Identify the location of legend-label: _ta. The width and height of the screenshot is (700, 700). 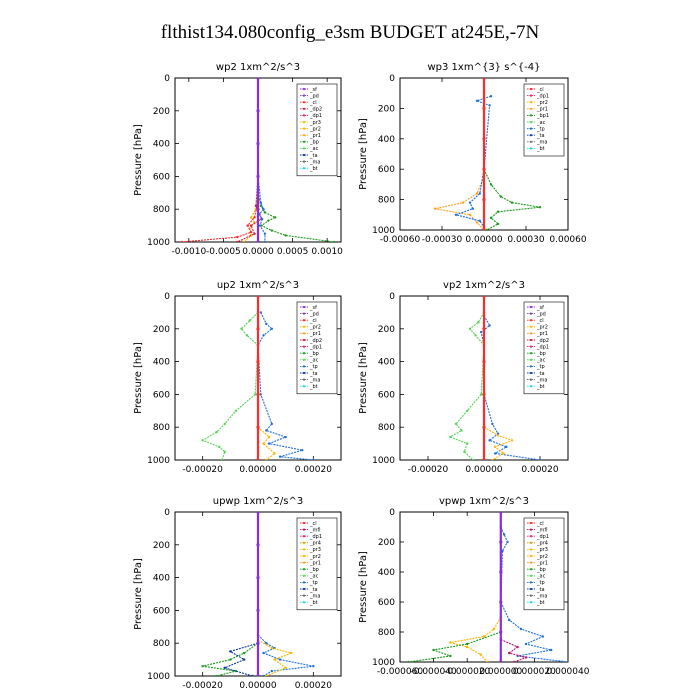
(313, 374).